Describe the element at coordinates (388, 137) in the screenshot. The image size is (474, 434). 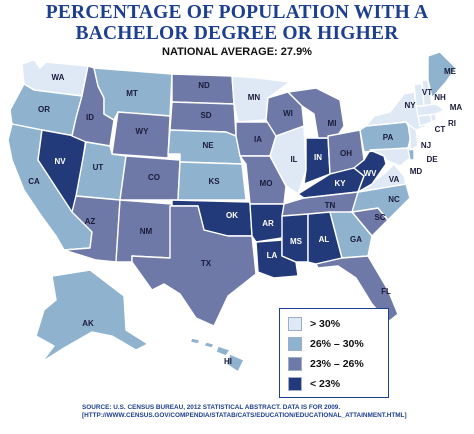
I see `label-PA: PA` at that location.